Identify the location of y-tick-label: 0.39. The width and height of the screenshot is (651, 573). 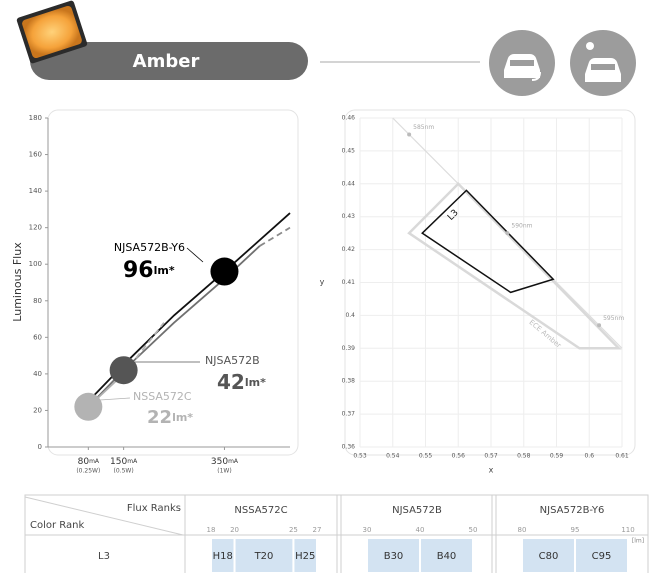
(349, 348).